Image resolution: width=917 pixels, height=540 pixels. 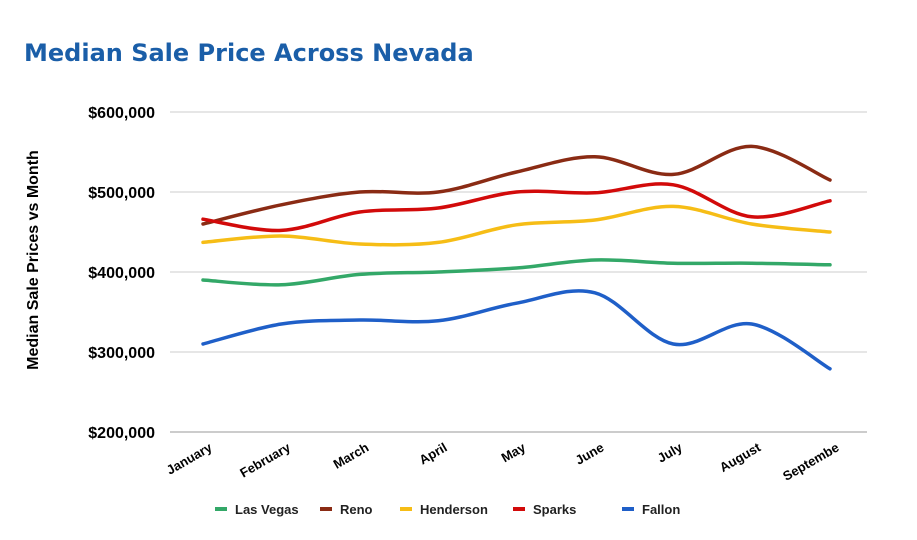 I want to click on series-line-sparks, so click(x=516, y=207).